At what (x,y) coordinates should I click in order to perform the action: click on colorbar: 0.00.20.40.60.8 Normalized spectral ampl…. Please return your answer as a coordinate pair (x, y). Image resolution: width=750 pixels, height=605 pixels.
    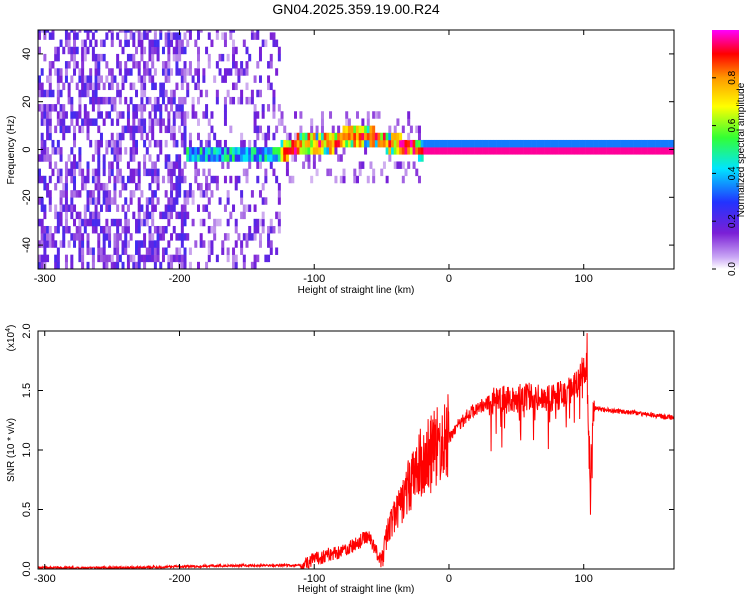
    Looking at the image, I should click on (729, 153).